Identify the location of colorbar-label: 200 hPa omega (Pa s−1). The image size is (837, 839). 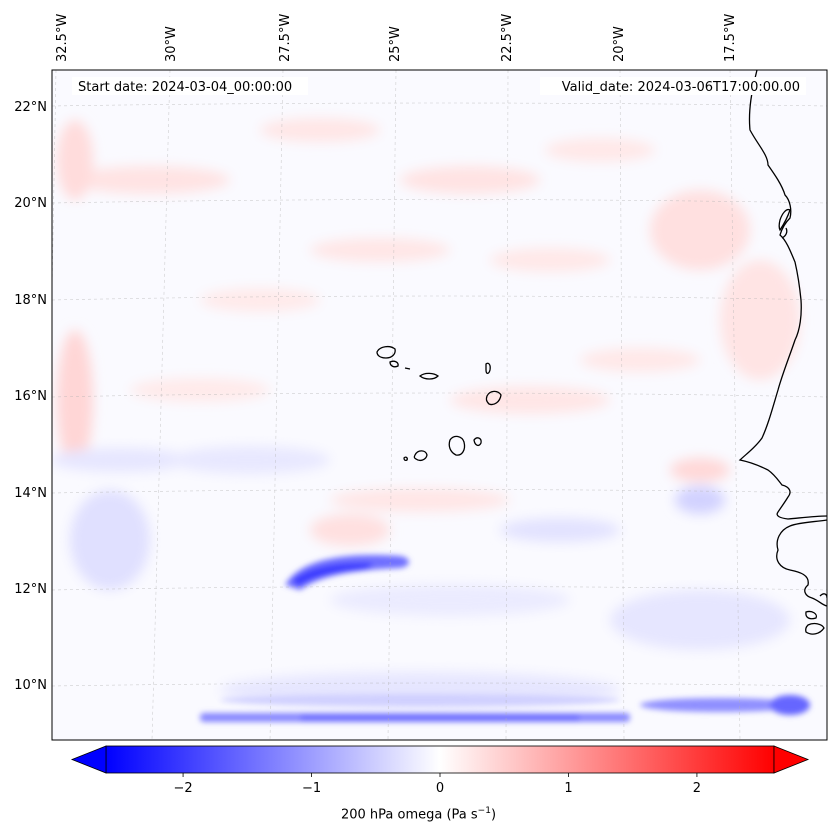
(418, 814).